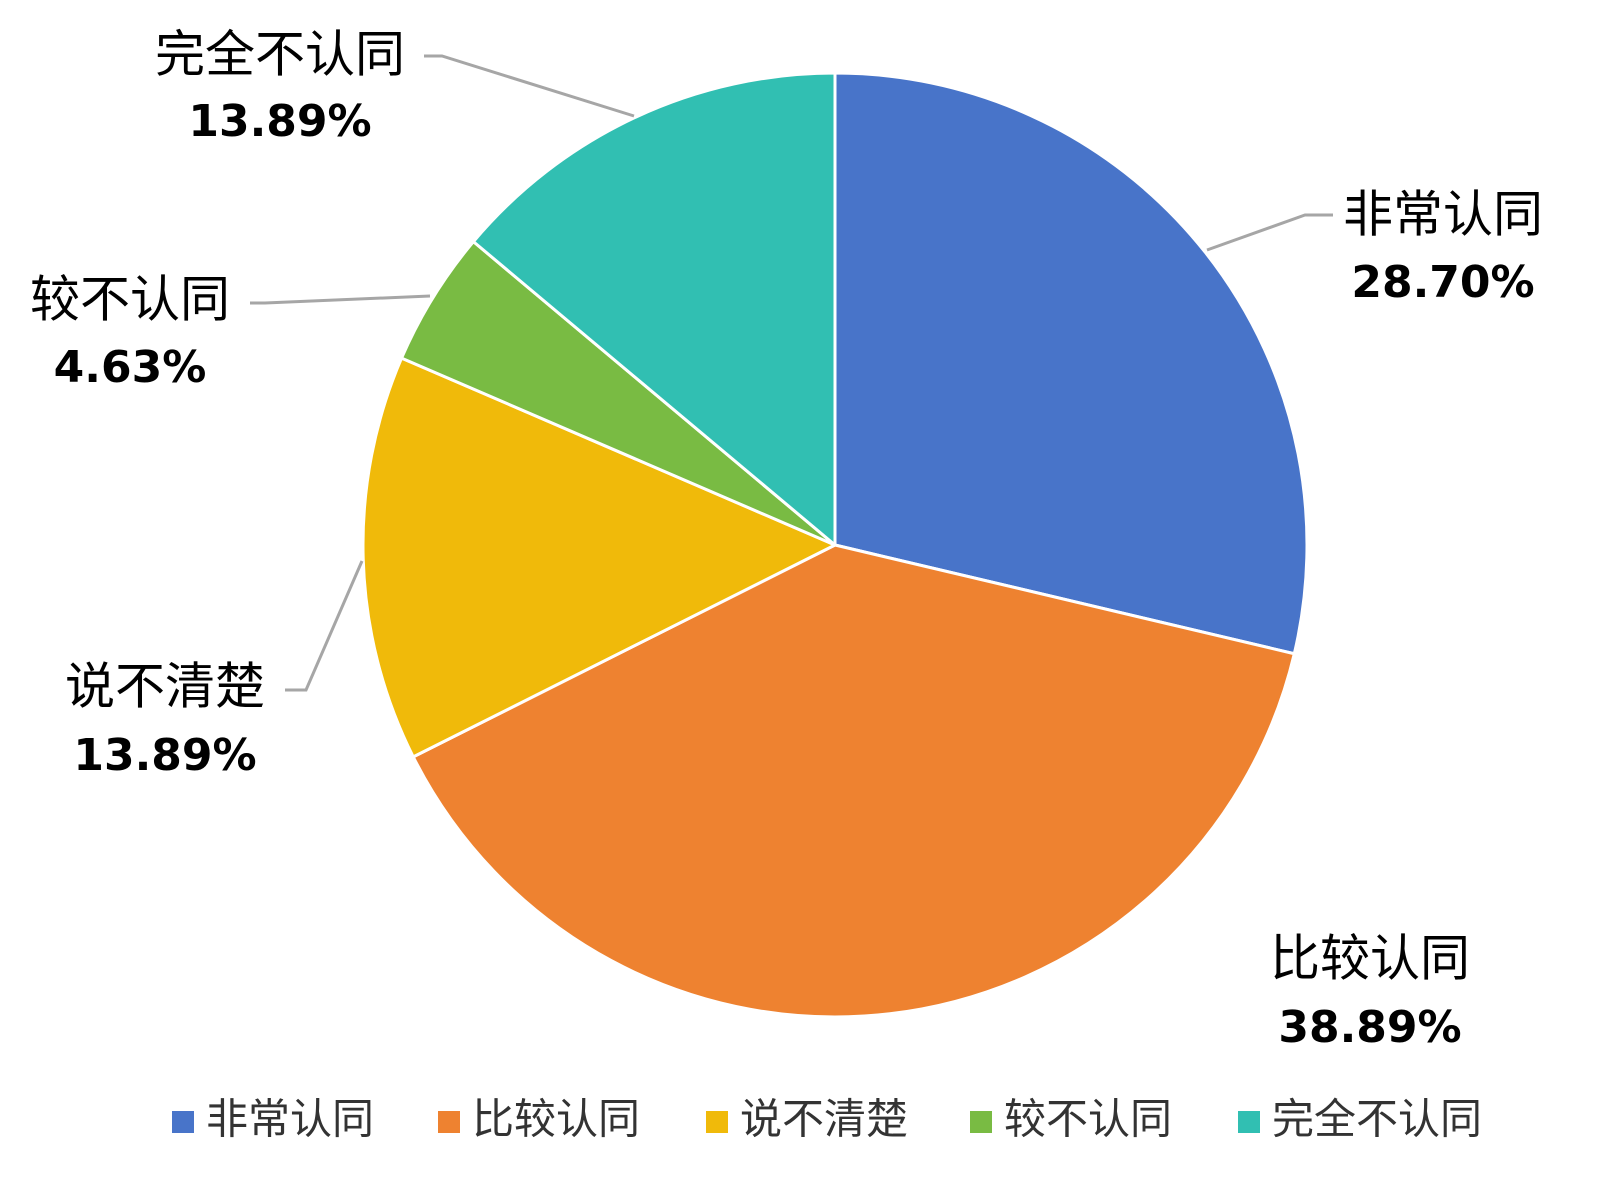 The image size is (1600, 1189). I want to click on data-label-category: 完全不认同, so click(280, 55).